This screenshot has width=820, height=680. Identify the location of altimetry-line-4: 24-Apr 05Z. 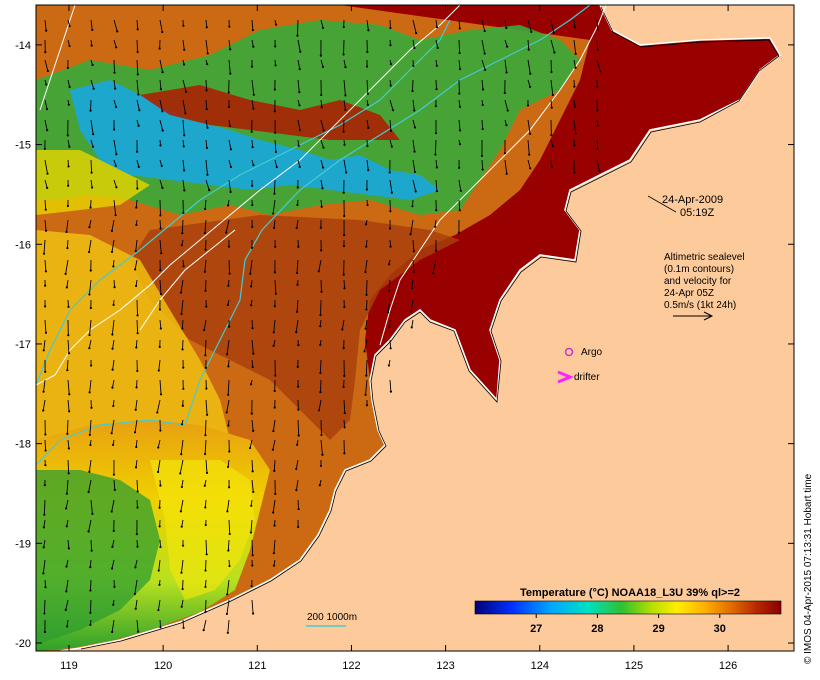
(689, 293).